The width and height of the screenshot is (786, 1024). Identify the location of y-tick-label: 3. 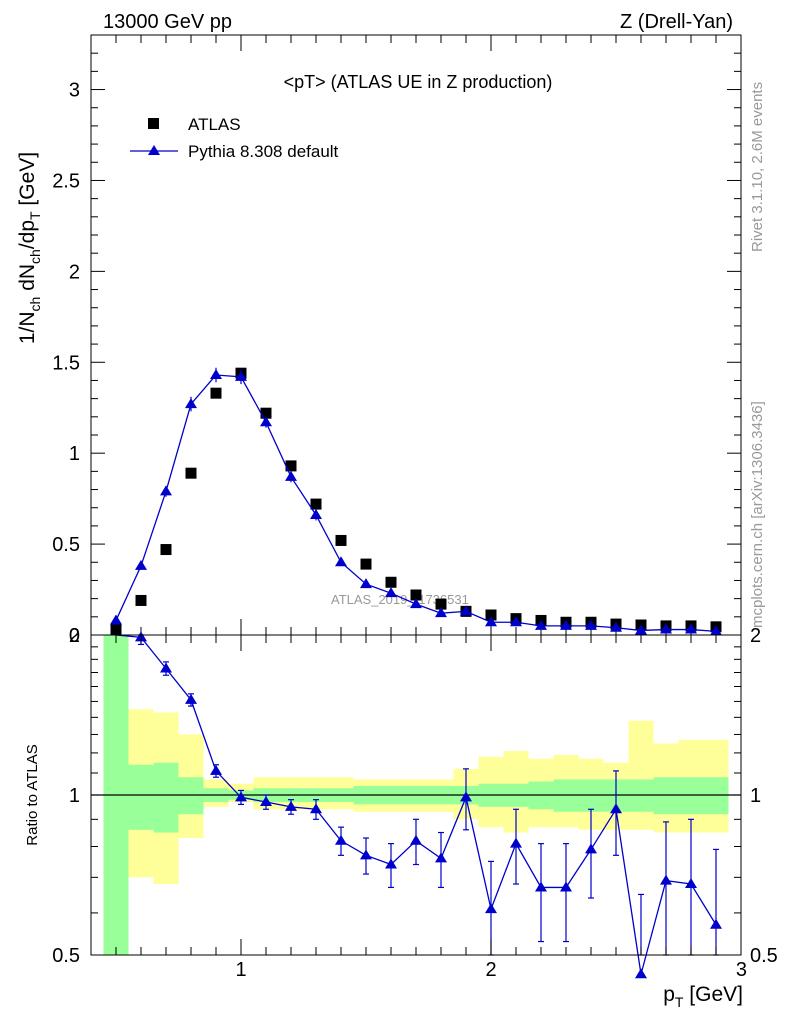
(74, 91).